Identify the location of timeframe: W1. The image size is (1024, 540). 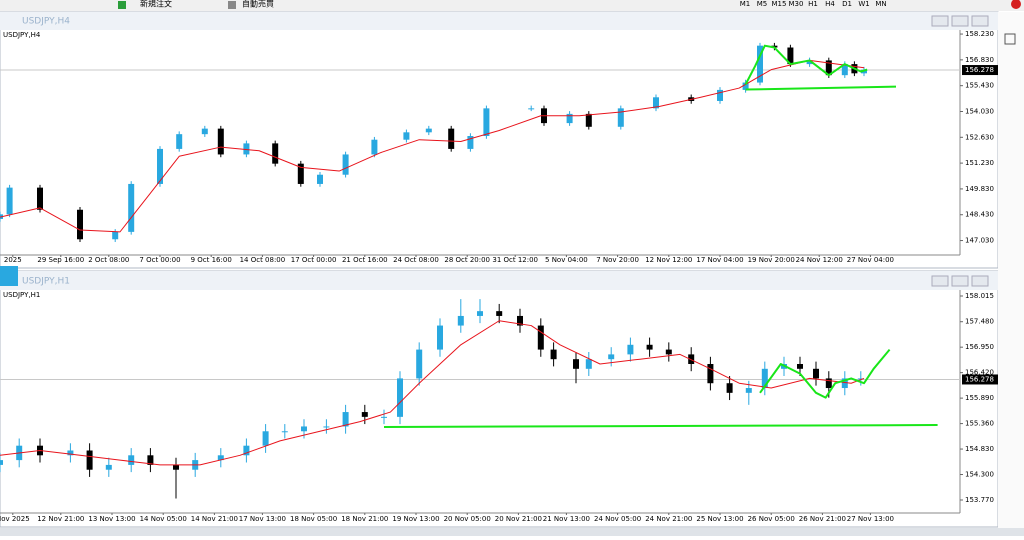
(863, 4).